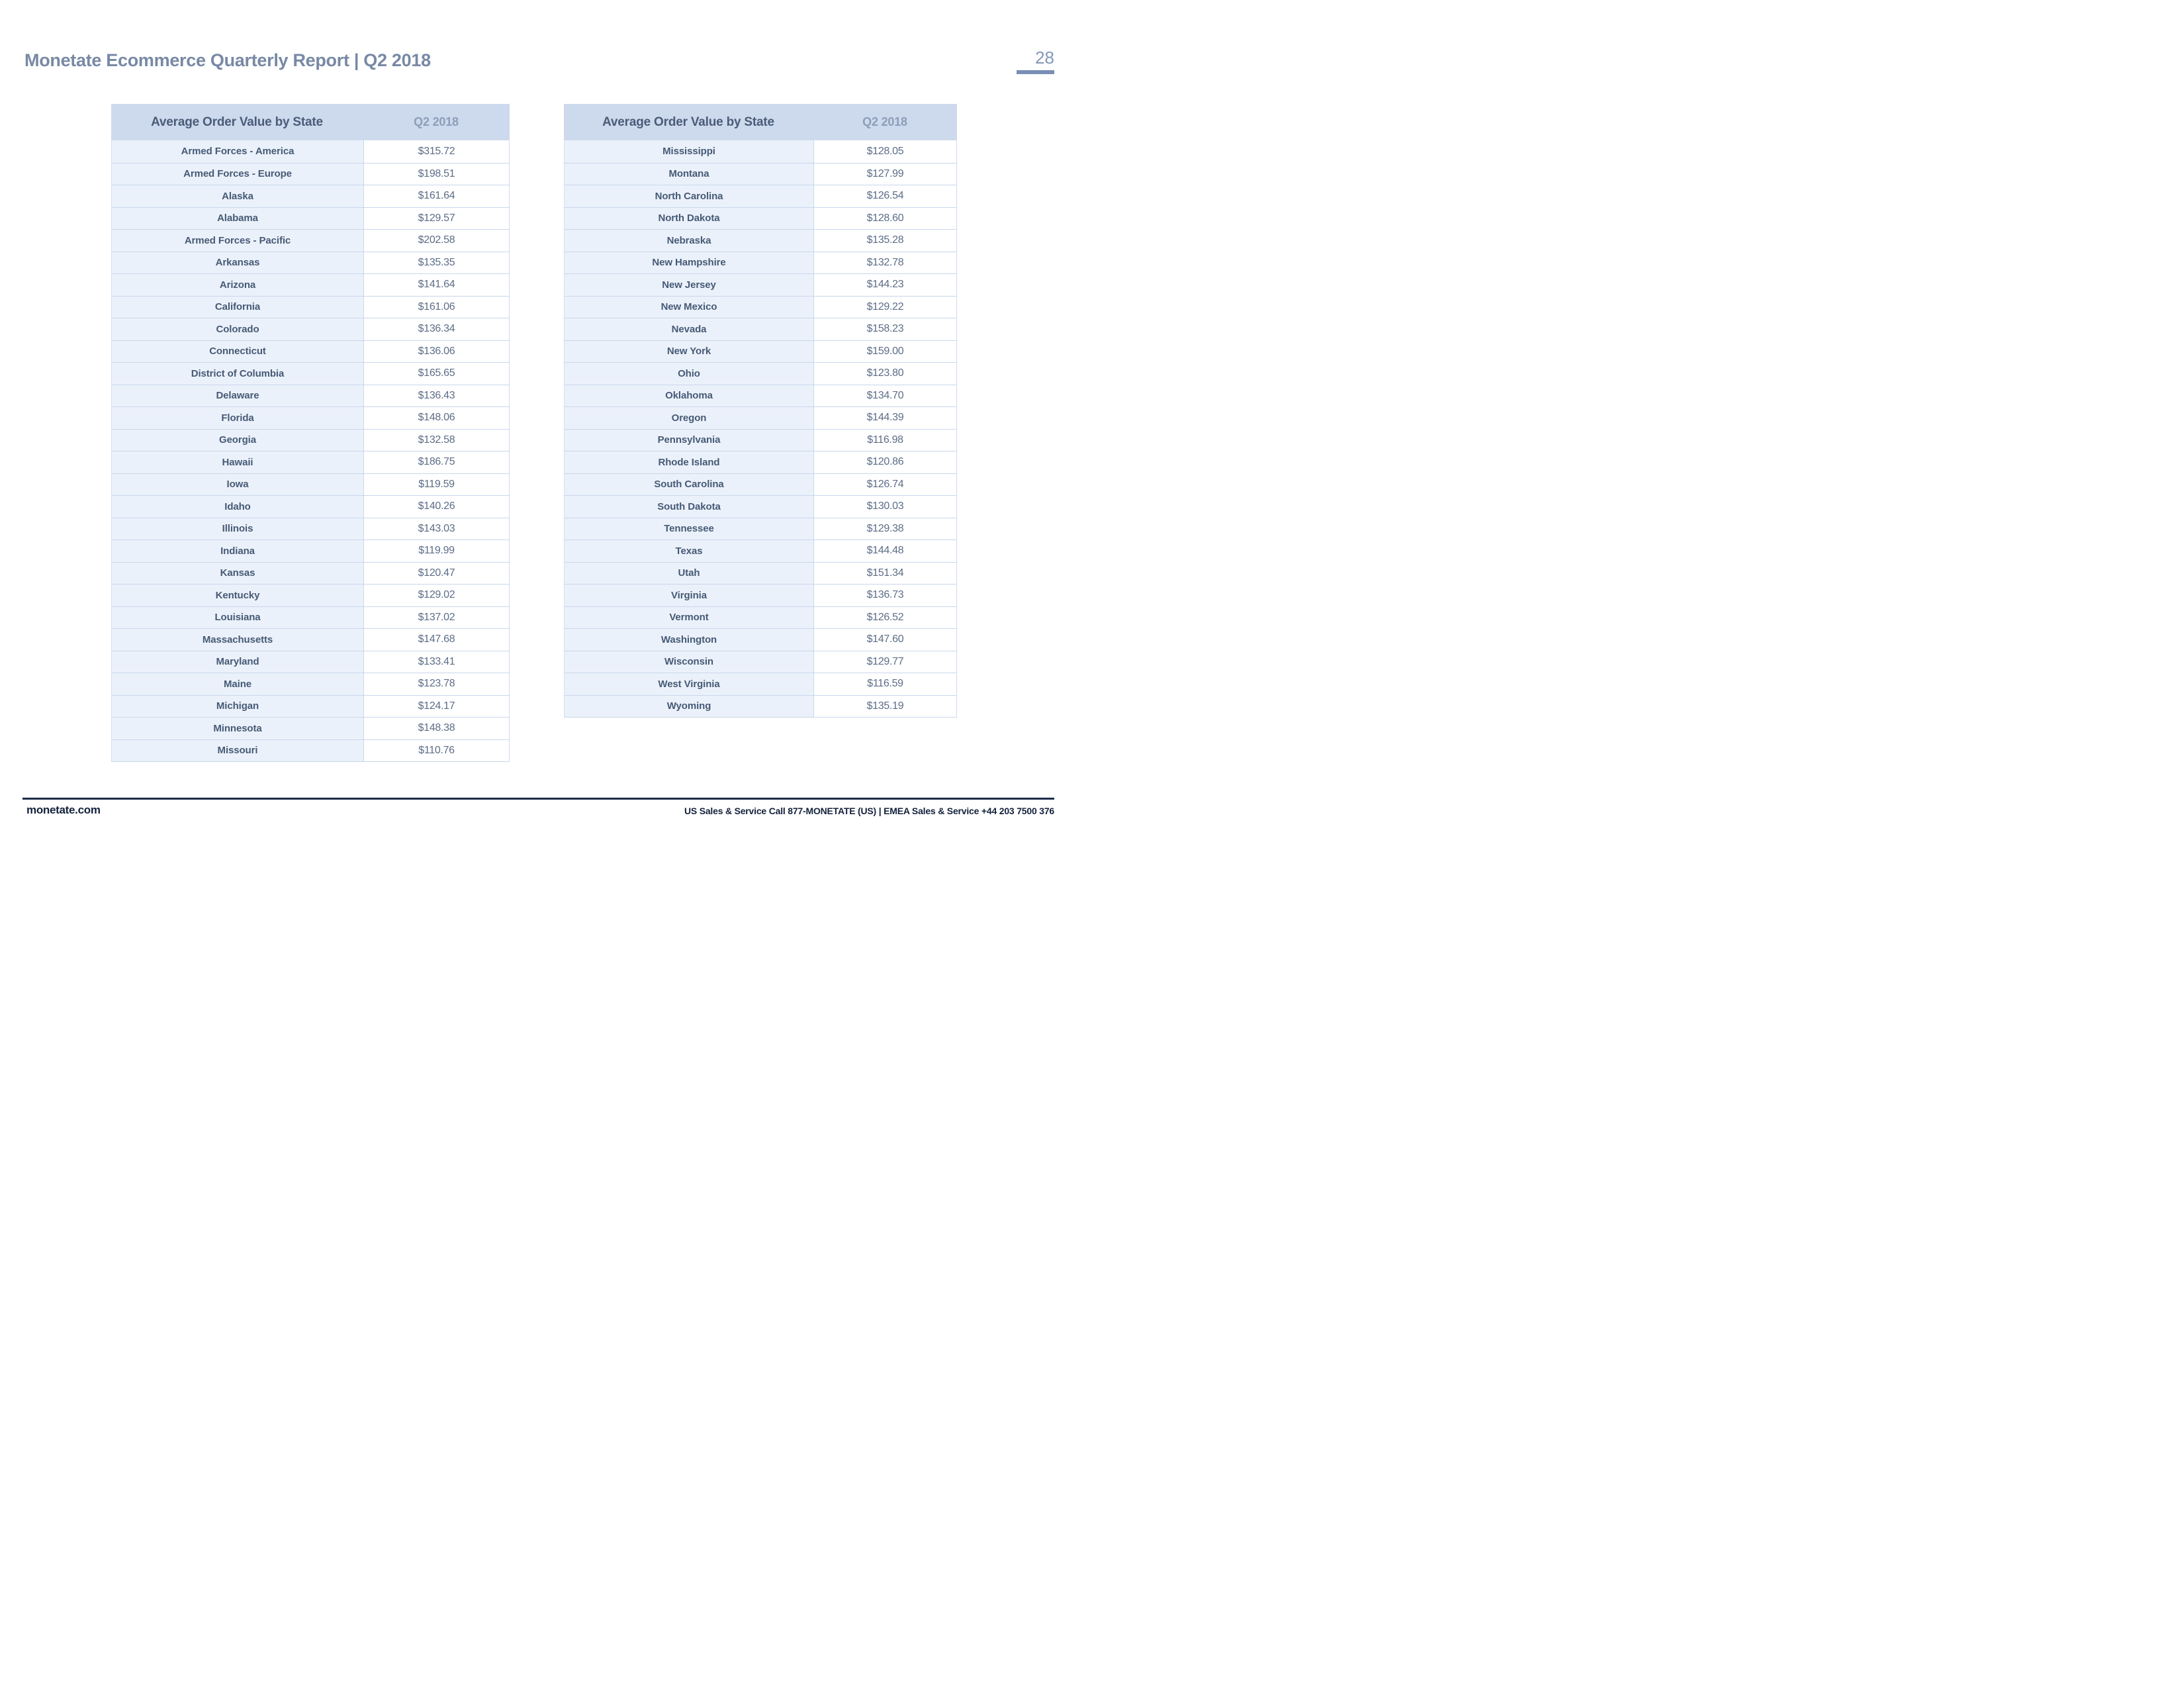 This screenshot has height=1688, width=2184. What do you see at coordinates (689, 285) in the screenshot?
I see `state-name-cell: New Jersey` at bounding box center [689, 285].